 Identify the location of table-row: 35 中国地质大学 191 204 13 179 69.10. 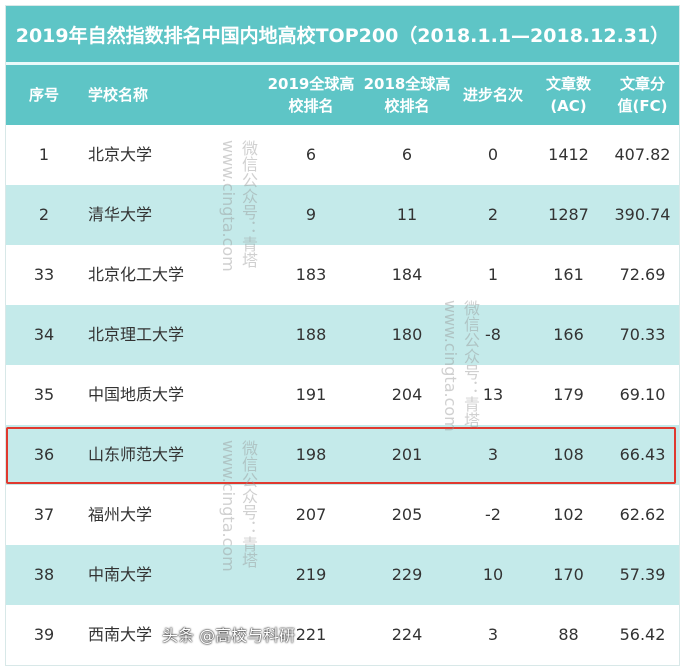
(342, 395).